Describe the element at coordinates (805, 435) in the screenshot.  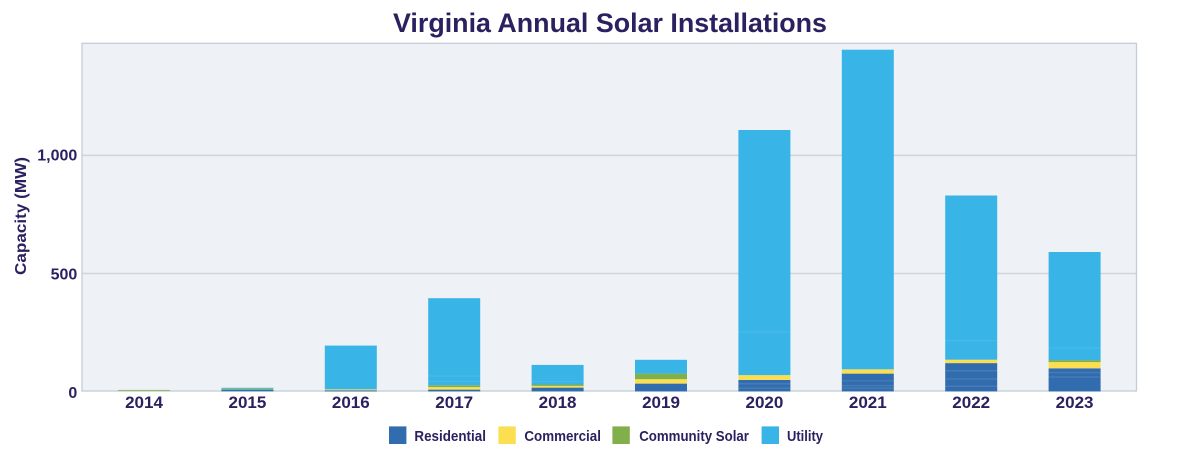
I see `svg-text: Utility` at that location.